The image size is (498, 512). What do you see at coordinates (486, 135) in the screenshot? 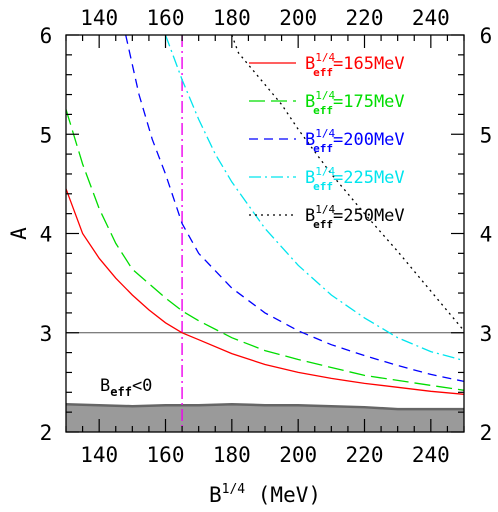
I see `y-tick-label-right: 5` at bounding box center [486, 135].